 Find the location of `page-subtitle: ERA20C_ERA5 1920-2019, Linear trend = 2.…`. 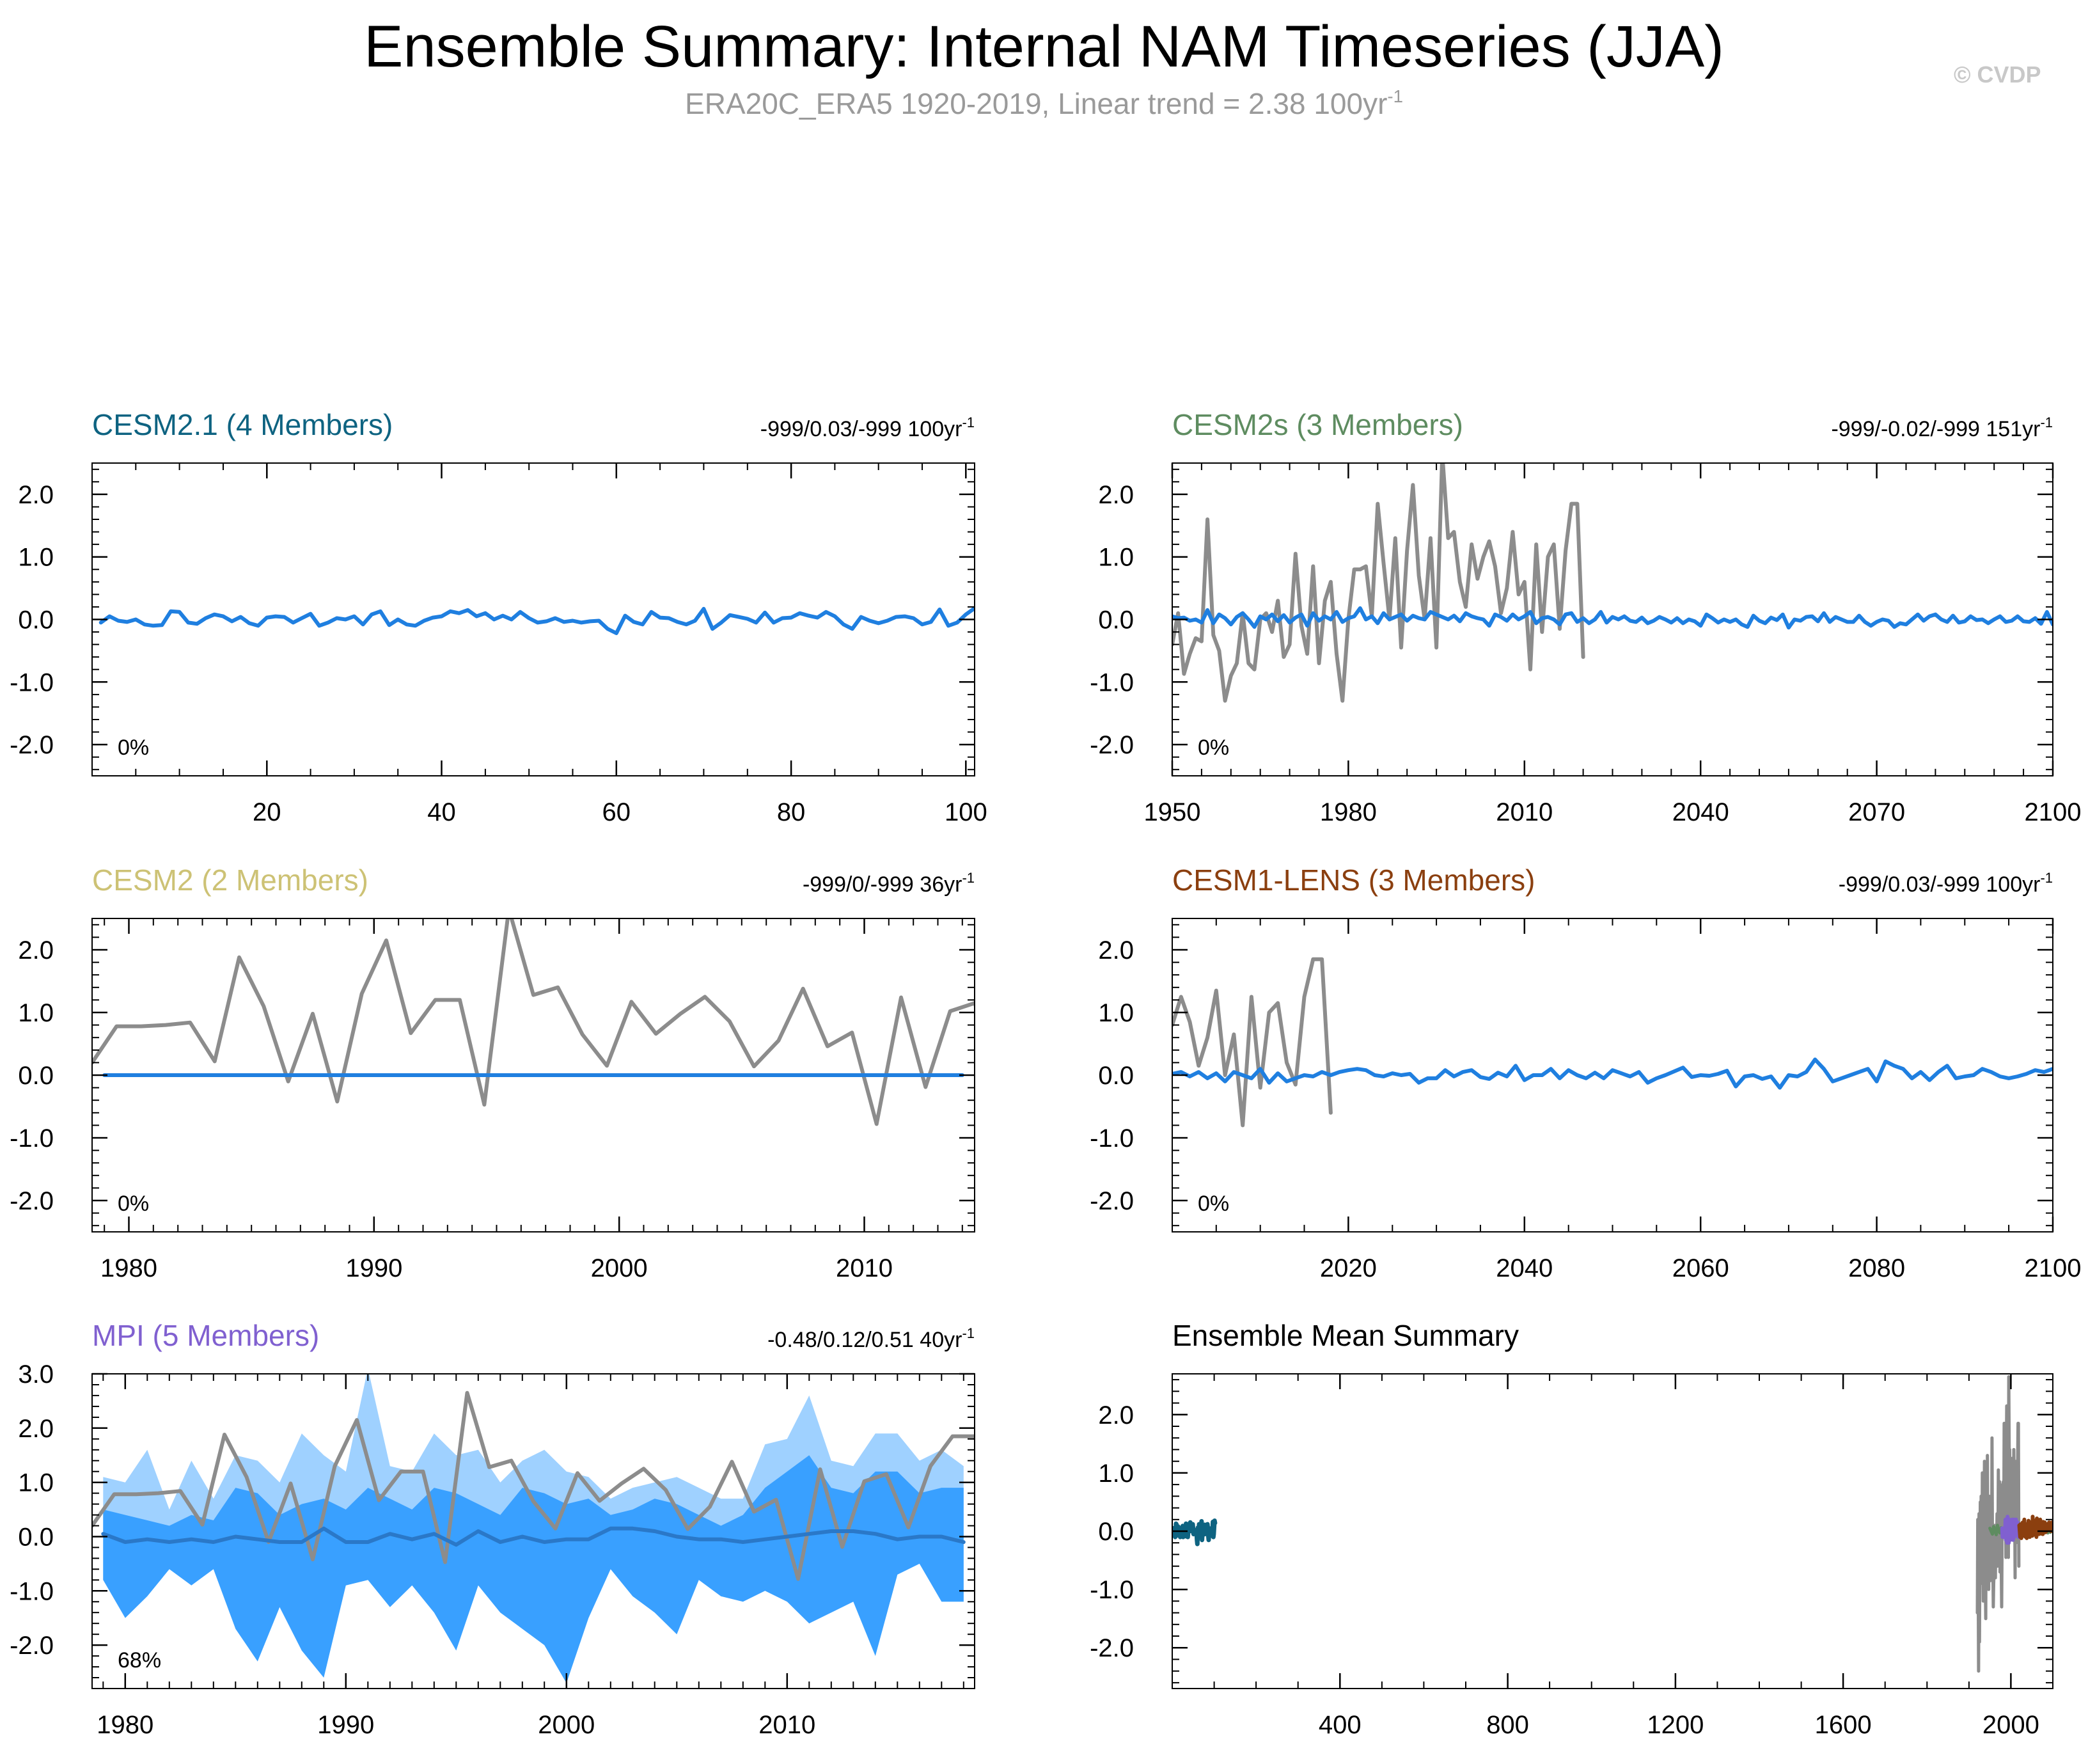

page-subtitle: ERA20C_ERA5 1920-2019, Linear trend = 2.… is located at coordinates (1044, 104).